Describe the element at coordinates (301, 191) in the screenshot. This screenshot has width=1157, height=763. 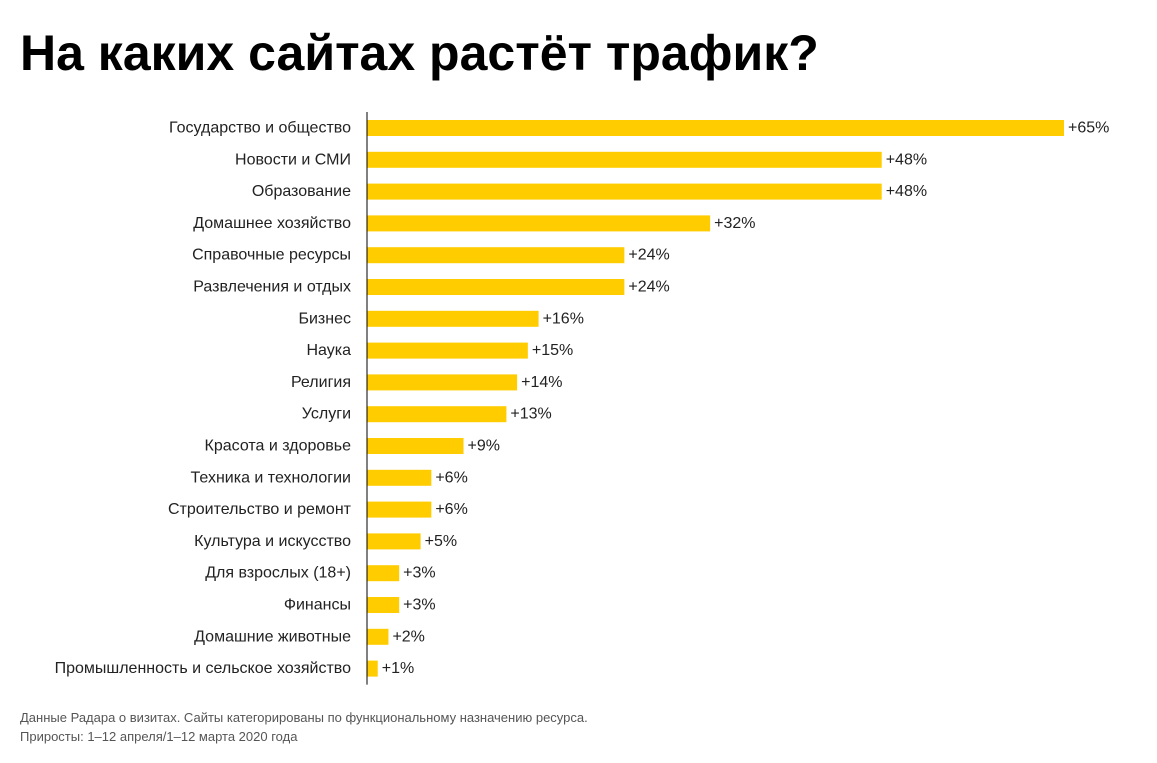
I see `category-label: Образование` at that location.